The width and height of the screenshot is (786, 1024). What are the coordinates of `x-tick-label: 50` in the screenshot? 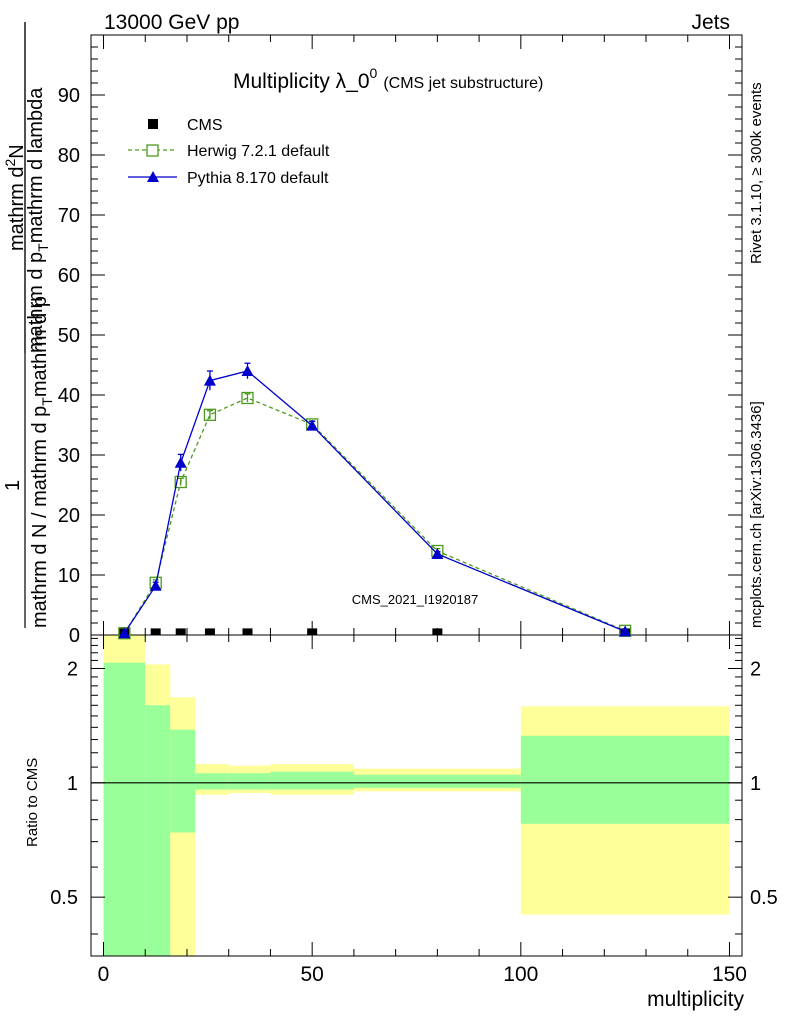 It's located at (311, 974).